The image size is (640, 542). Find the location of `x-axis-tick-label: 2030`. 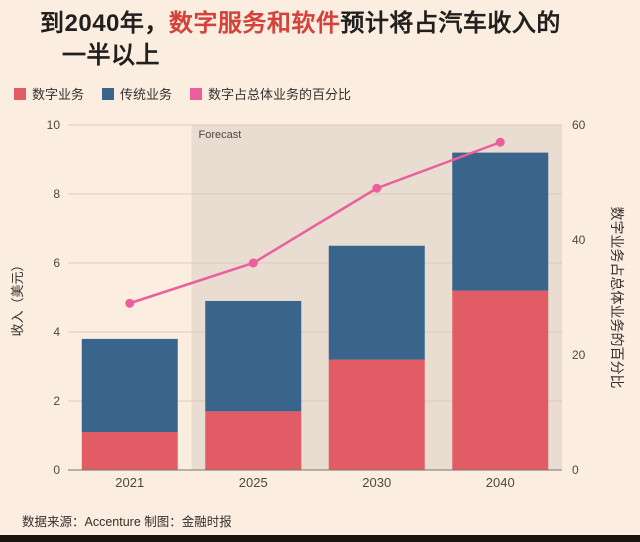

x-axis-tick-label: 2030 is located at coordinates (376, 482).